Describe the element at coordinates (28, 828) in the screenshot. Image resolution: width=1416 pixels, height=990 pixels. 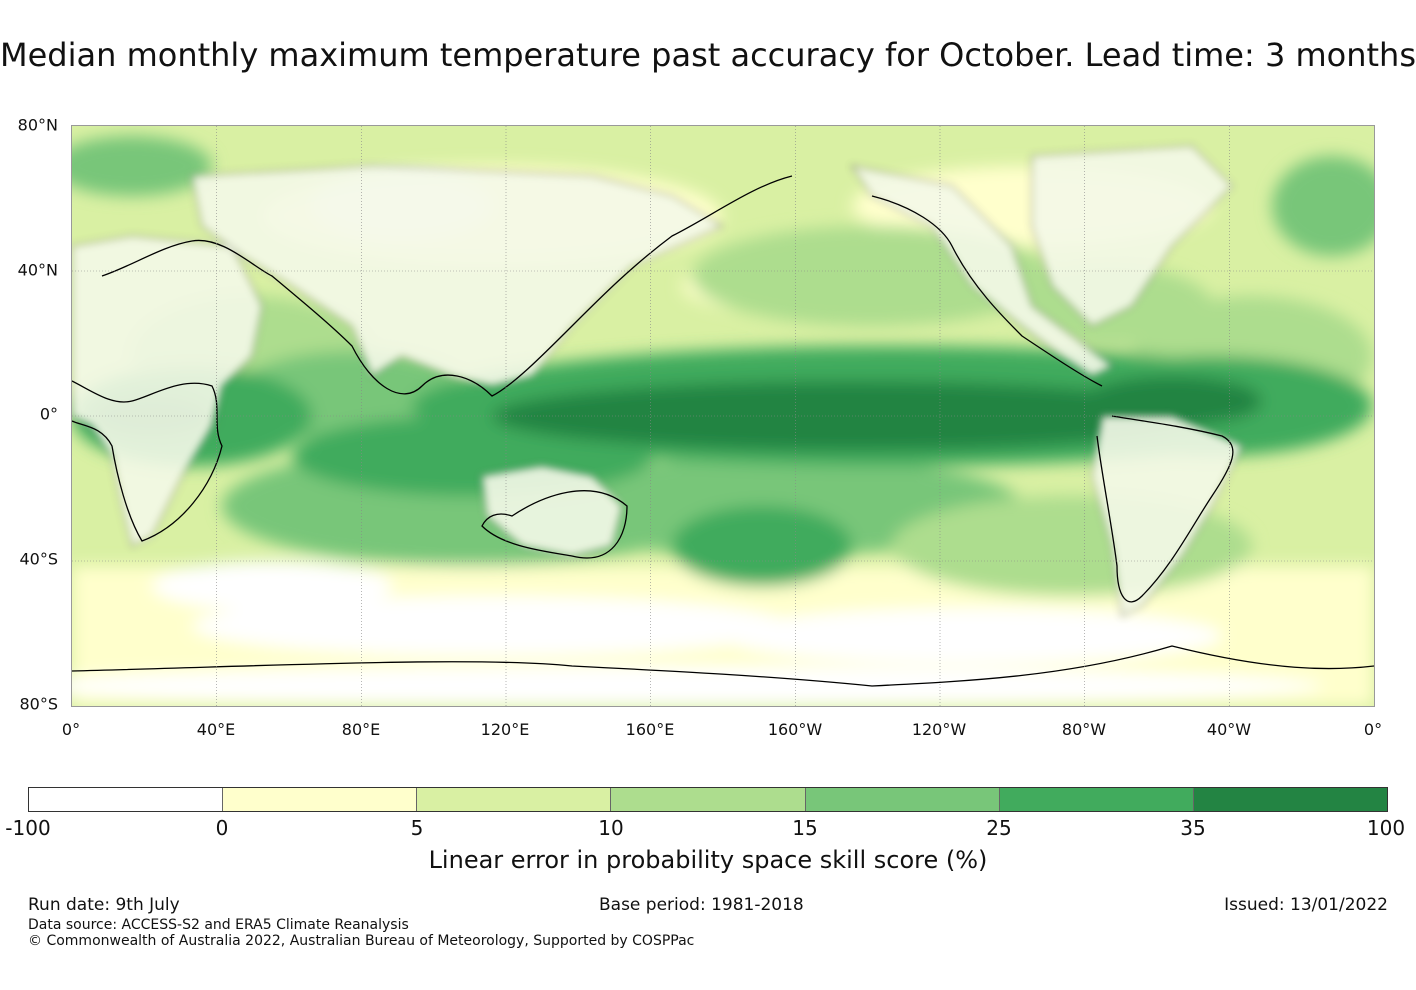
I see `colorbar-tick: -100` at that location.